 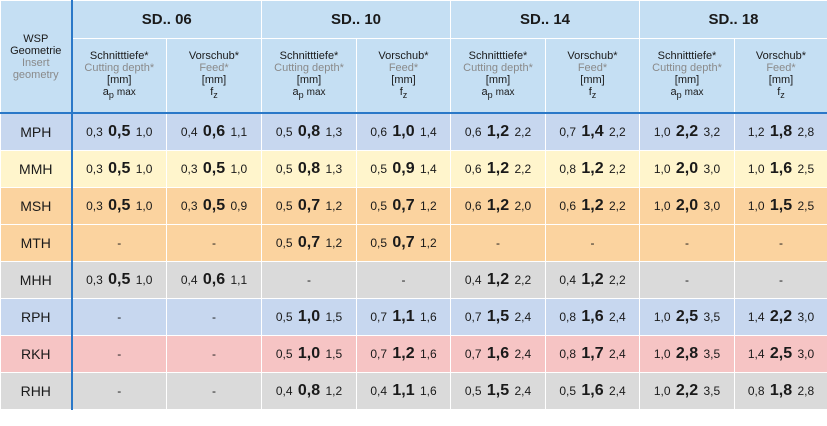 I want to click on group-header-sd18: SD.. 18, so click(x=733, y=19).